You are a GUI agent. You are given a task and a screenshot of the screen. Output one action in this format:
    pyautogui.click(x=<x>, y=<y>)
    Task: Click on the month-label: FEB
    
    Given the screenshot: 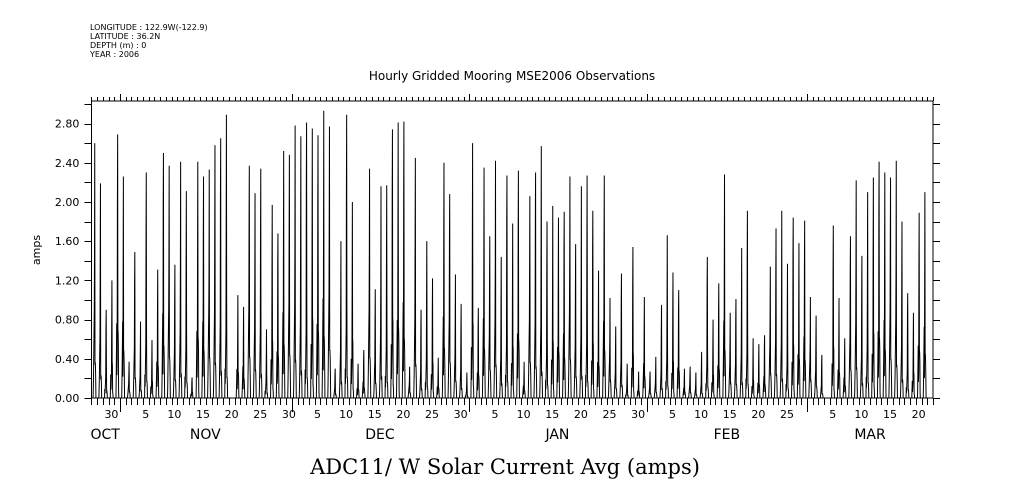 What is the action you would take?
    pyautogui.click(x=727, y=435)
    